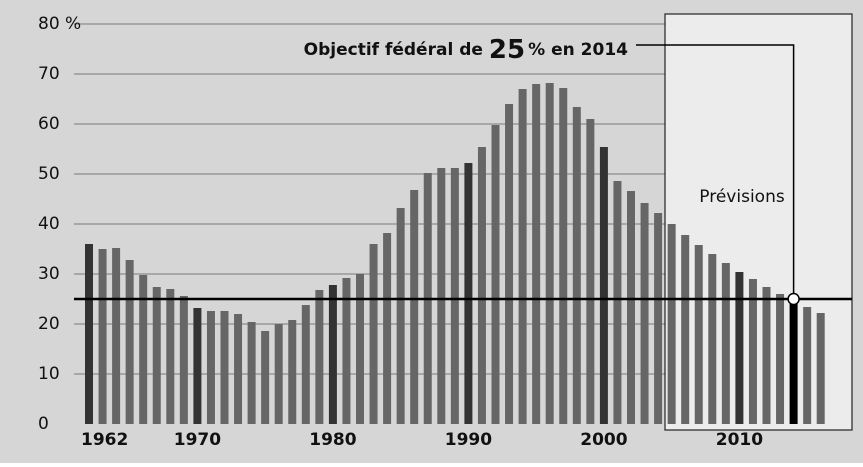 The height and width of the screenshot is (467, 863). Describe the element at coordinates (742, 197) in the screenshot. I see `forecast-label: Prévisions` at that location.